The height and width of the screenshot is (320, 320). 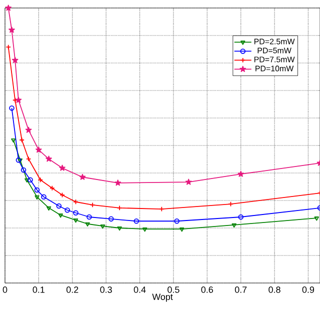 What do you see at coordinates (5, 289) in the screenshot?
I see `x-tick-label: 0` at bounding box center [5, 289].